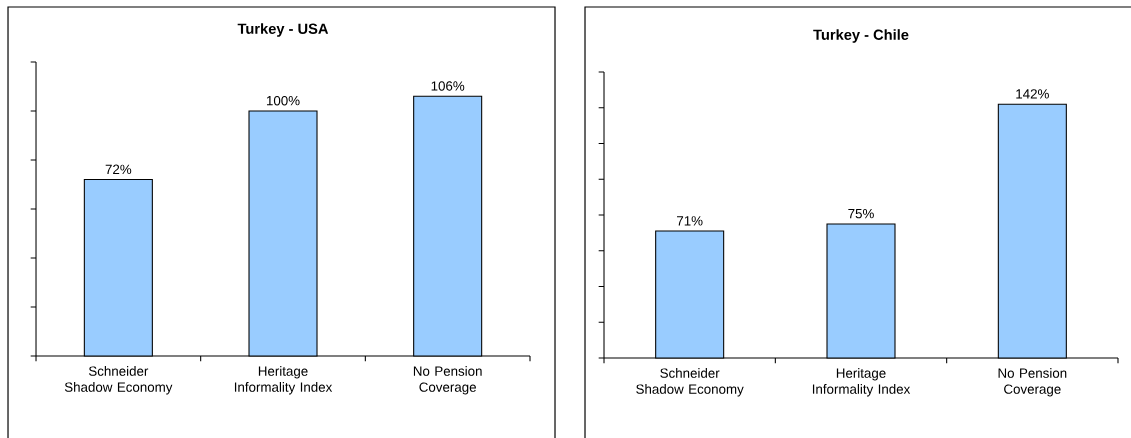 The image size is (1131, 438). What do you see at coordinates (448, 86) in the screenshot?
I see `data-label: 106%` at bounding box center [448, 86].